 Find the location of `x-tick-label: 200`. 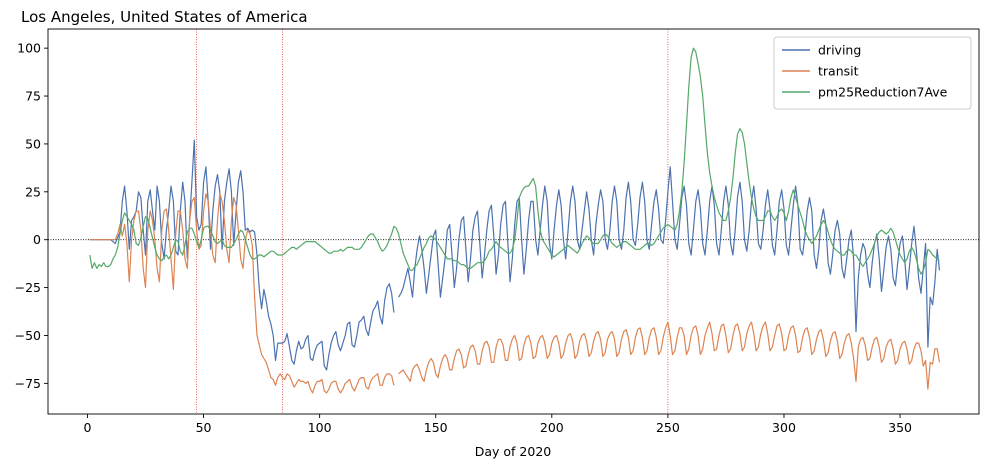

x-tick-label: 200 is located at coordinates (552, 427).